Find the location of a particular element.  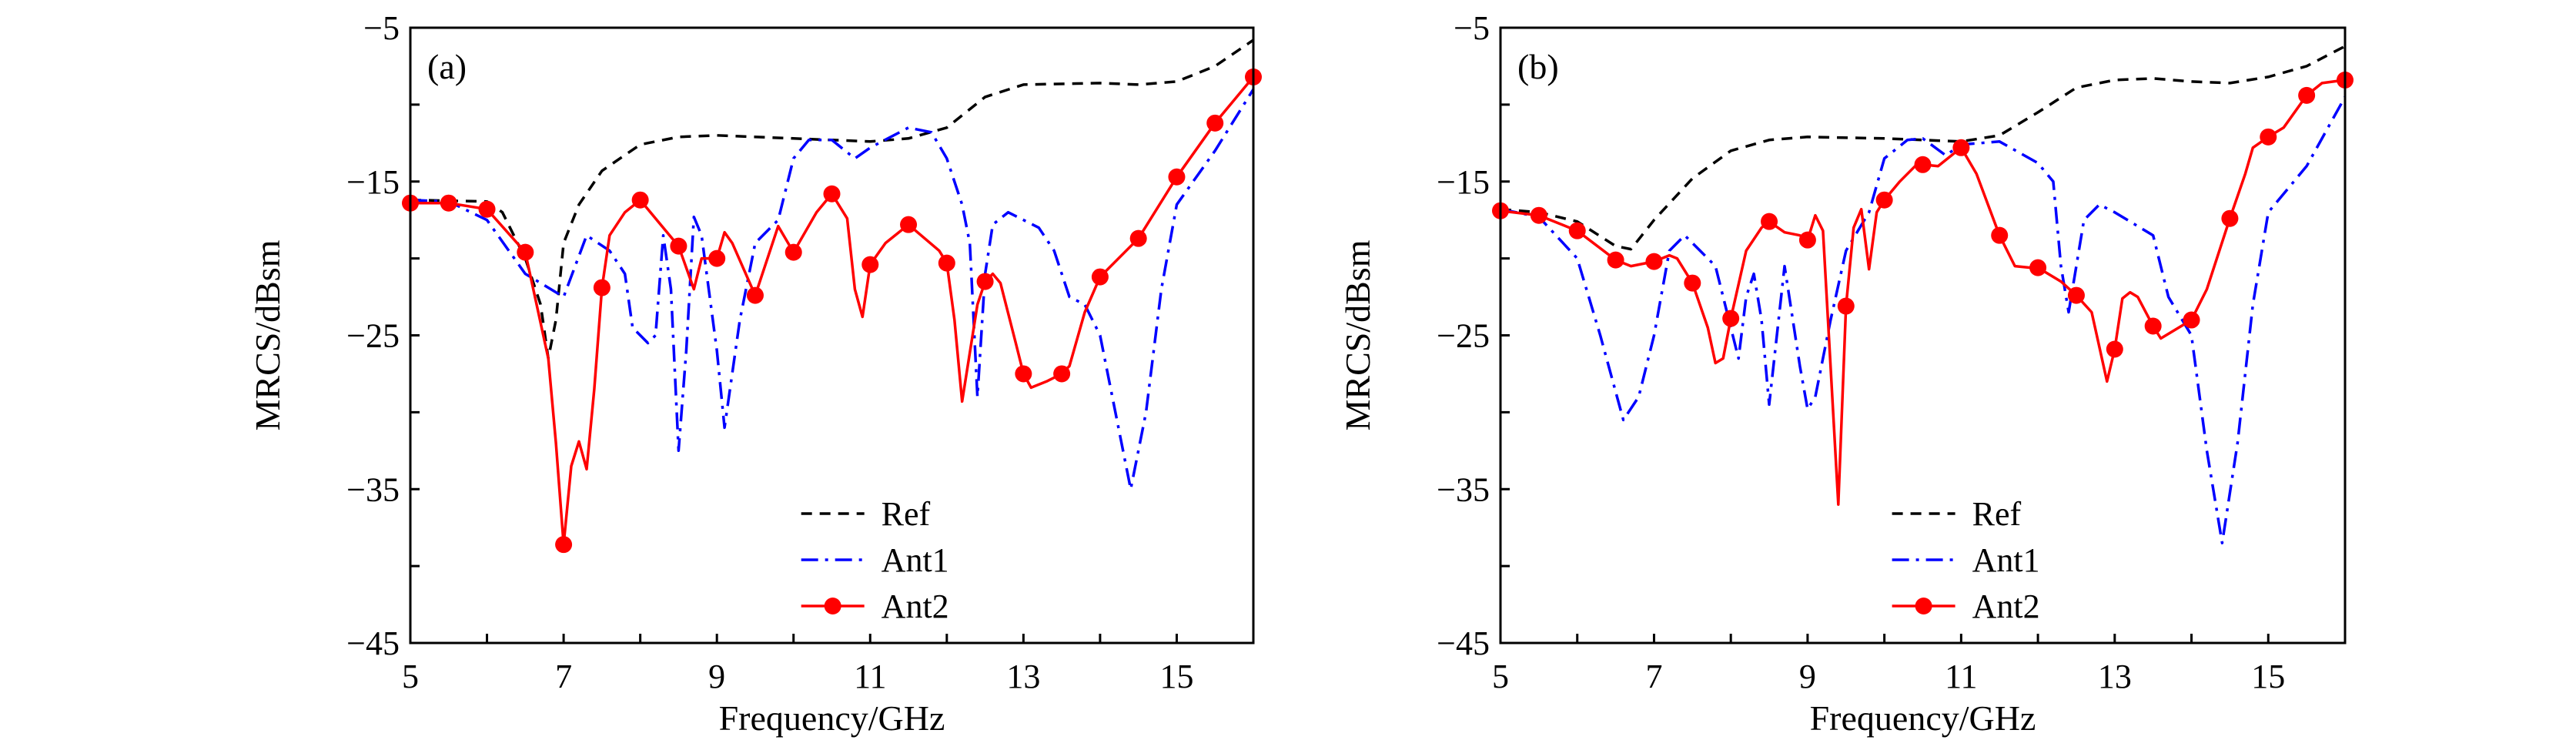

panel-label: (a) is located at coordinates (447, 66).